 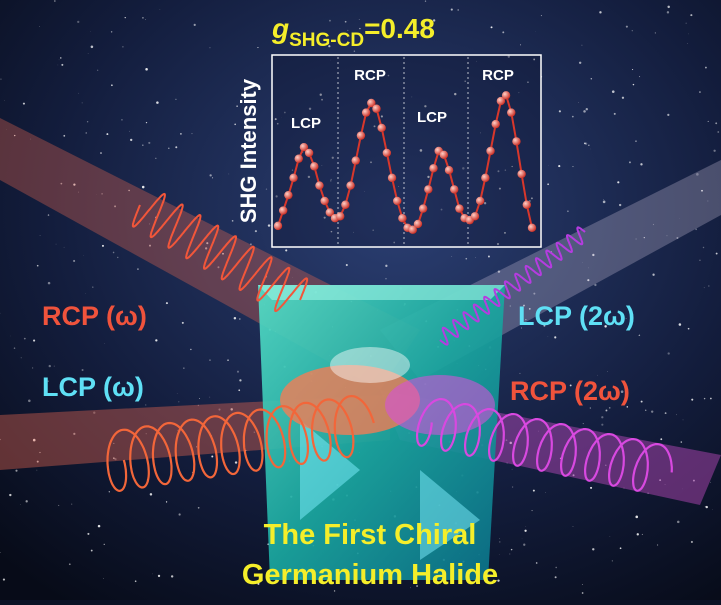 What do you see at coordinates (306, 123) in the screenshot?
I see `peak-label: LCP` at bounding box center [306, 123].